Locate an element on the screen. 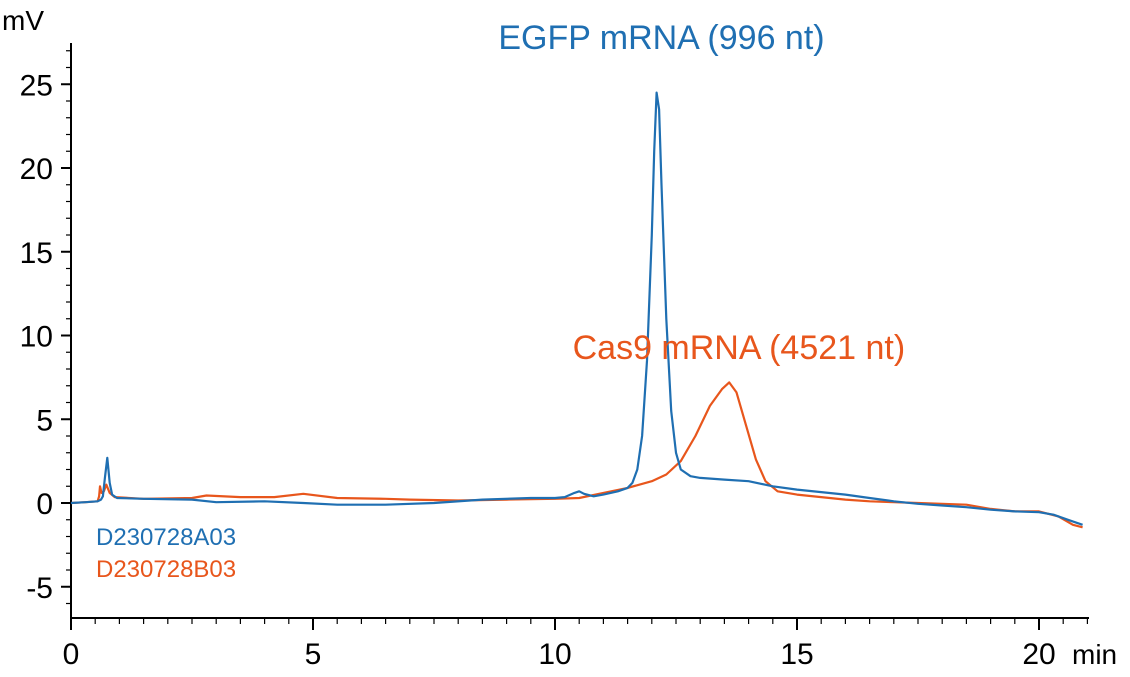 The image size is (1130, 677). cas9-peak-annotation: Cas9 mRNA (4521 nt) is located at coordinates (739, 348).